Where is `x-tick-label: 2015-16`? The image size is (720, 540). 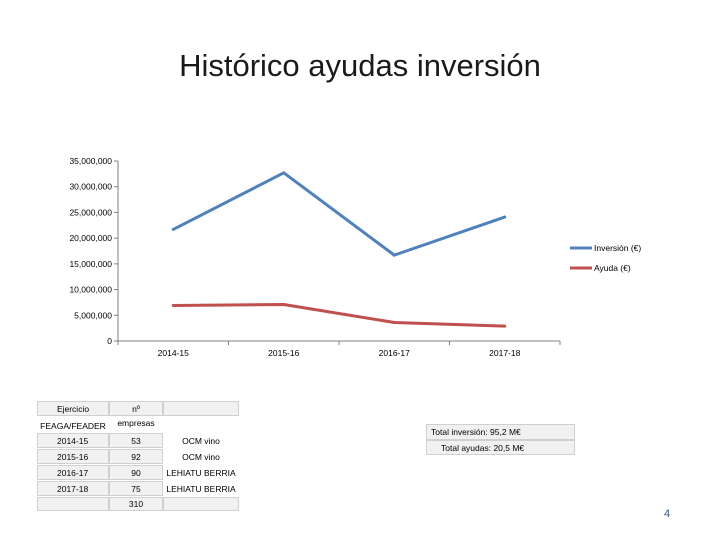
x-tick-label: 2015-16 is located at coordinates (283, 353).